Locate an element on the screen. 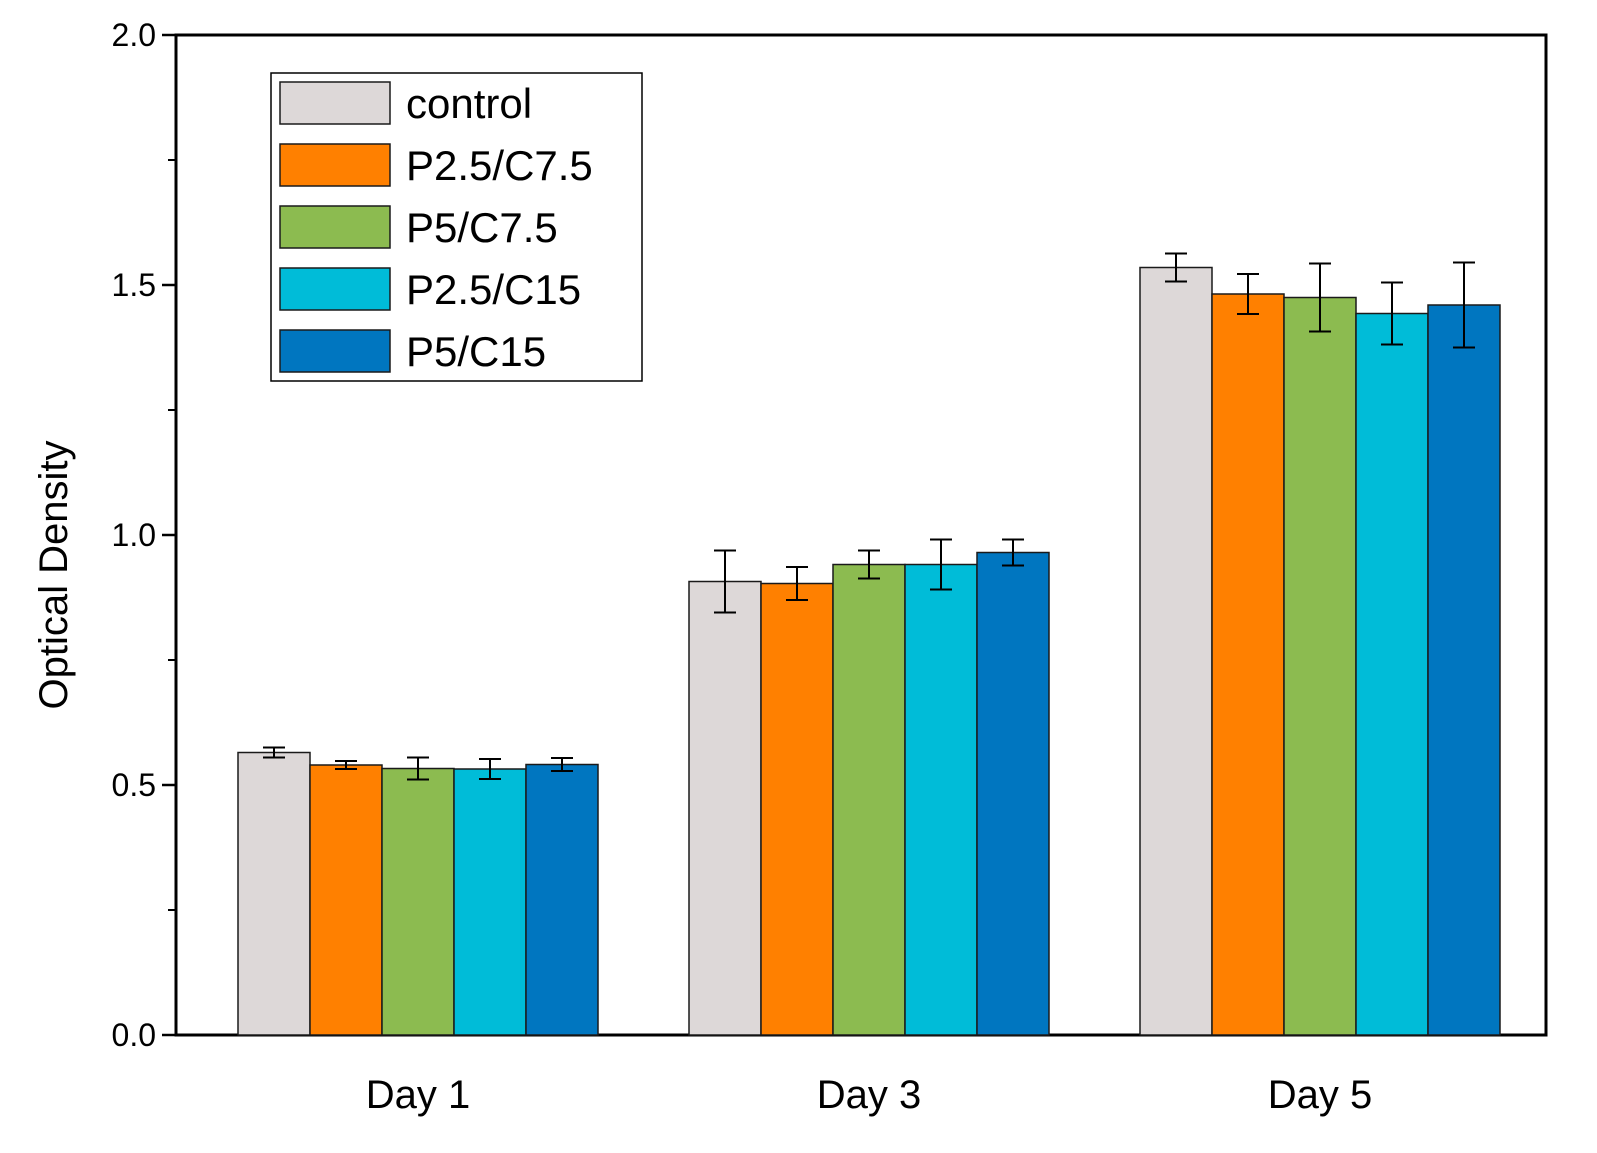 The width and height of the screenshot is (1597, 1153). x-tick-label: Day 1 is located at coordinates (418, 1095).